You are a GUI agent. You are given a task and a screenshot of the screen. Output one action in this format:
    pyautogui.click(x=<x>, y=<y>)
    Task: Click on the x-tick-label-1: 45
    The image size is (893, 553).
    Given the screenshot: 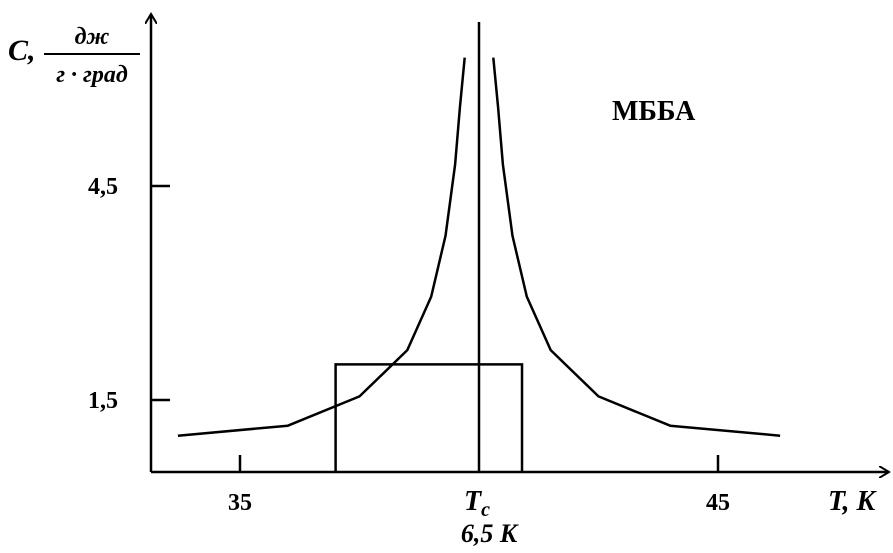 What is the action you would take?
    pyautogui.click(x=718, y=503)
    